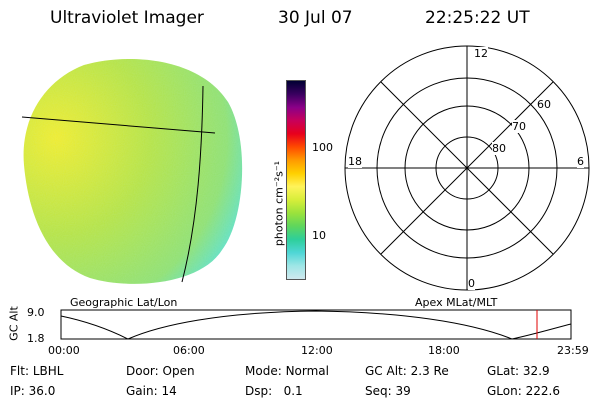  What do you see at coordinates (178, 371) in the screenshot?
I see `info-door-value: Open` at bounding box center [178, 371].